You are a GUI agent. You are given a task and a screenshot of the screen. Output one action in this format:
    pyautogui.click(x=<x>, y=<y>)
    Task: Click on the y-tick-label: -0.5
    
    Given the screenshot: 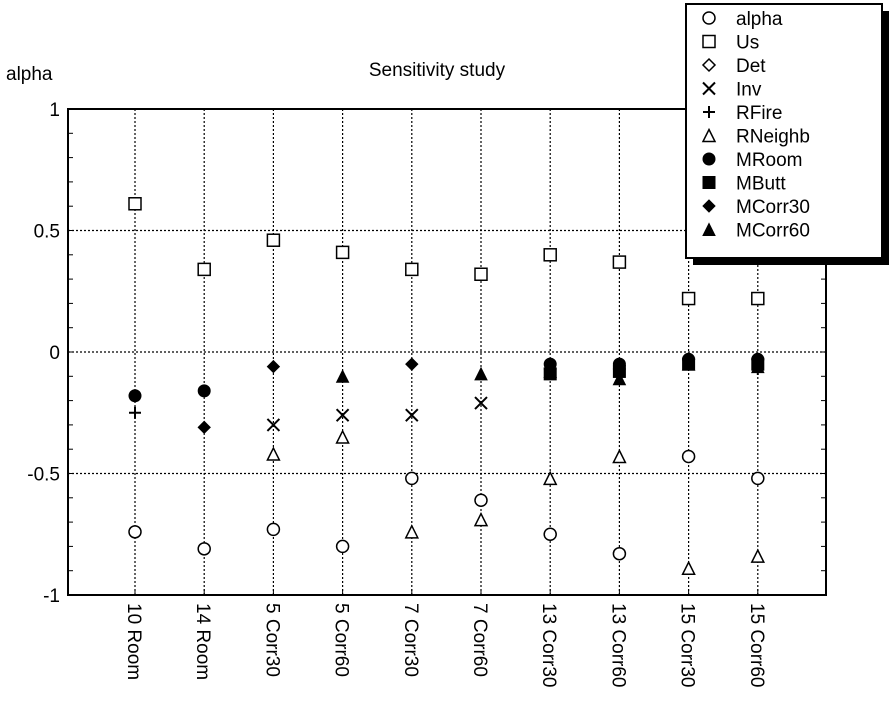 What is the action you would take?
    pyautogui.click(x=43, y=475)
    